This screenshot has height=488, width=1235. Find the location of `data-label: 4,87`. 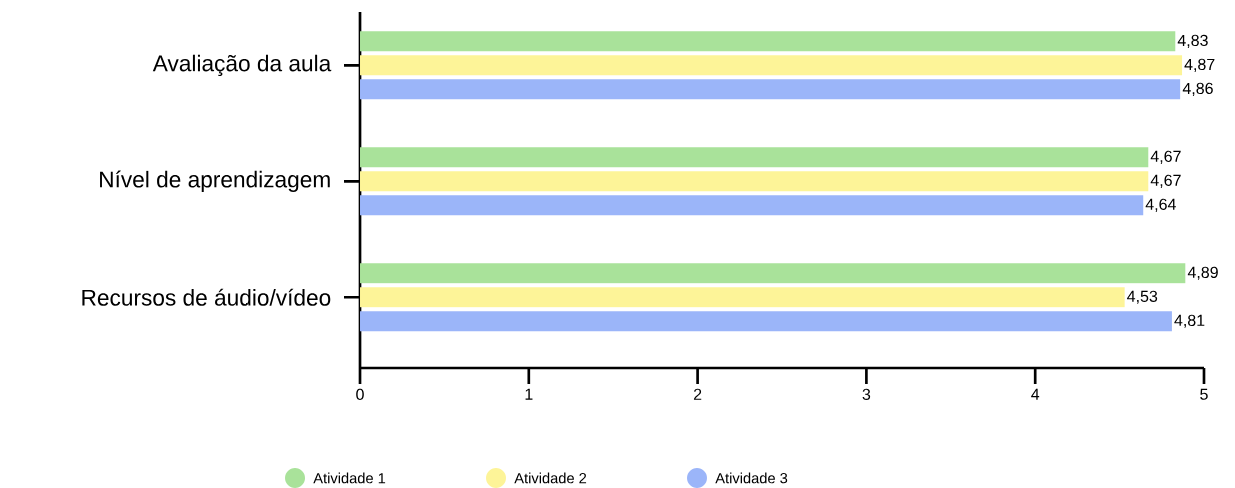

data-label: 4,87 is located at coordinates (1199, 65).